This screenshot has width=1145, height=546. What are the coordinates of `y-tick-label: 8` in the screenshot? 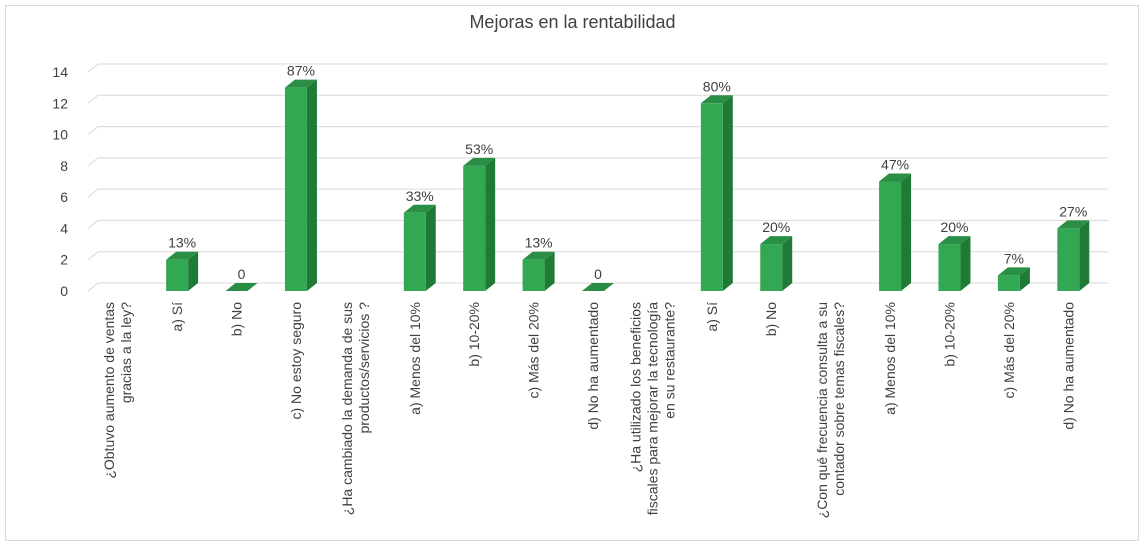 It's located at (64, 166).